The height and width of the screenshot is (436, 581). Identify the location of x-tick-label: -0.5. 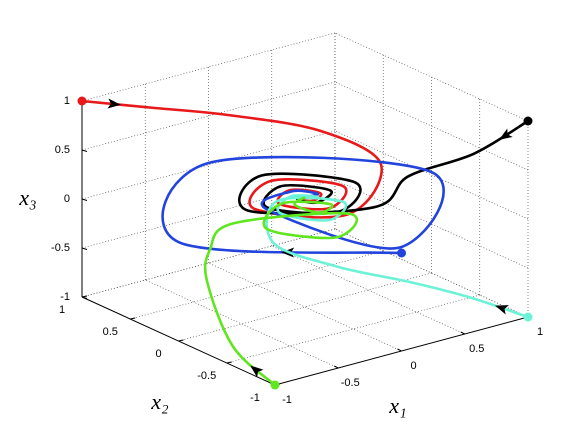
(350, 383).